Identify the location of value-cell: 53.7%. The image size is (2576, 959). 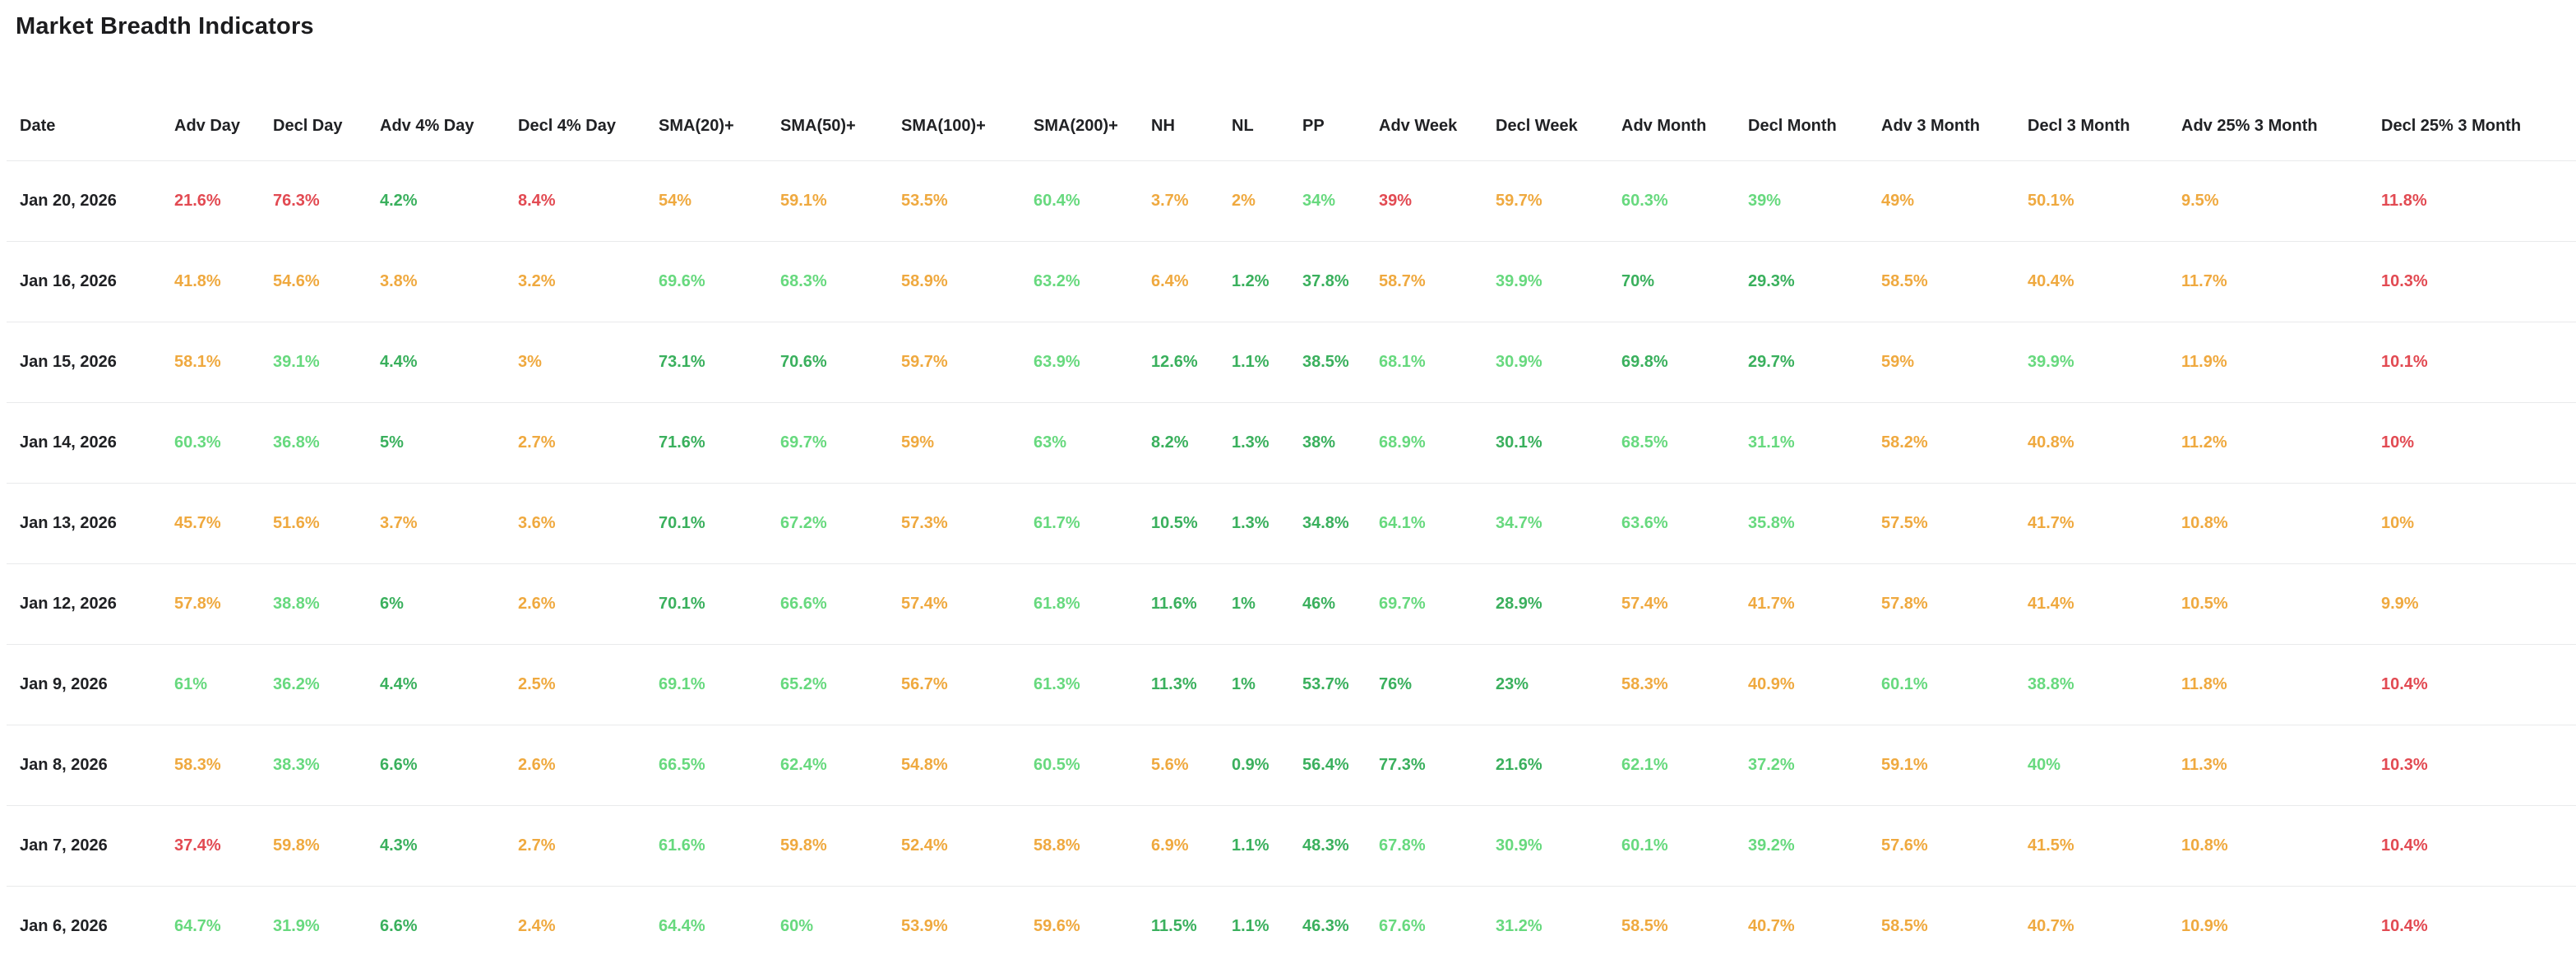
(1340, 684).